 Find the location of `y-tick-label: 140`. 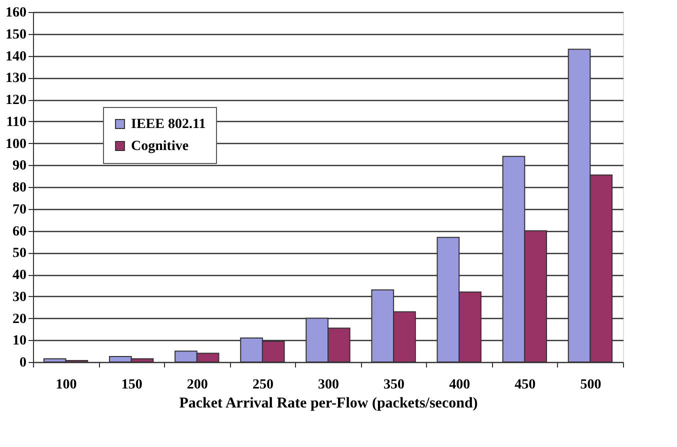

y-tick-label: 140 is located at coordinates (16, 56).